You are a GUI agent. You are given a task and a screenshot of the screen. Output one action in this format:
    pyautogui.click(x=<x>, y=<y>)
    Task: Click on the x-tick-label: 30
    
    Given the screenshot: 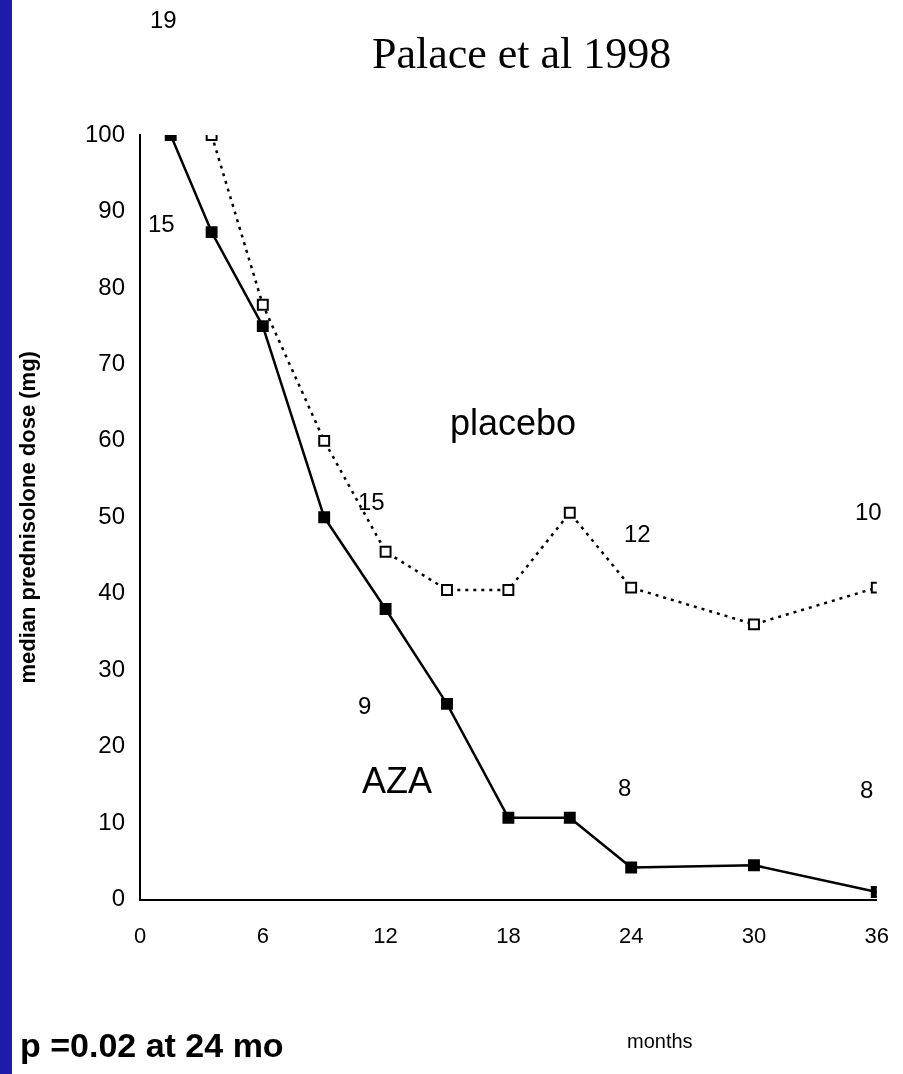 What is the action you would take?
    pyautogui.click(x=754, y=935)
    